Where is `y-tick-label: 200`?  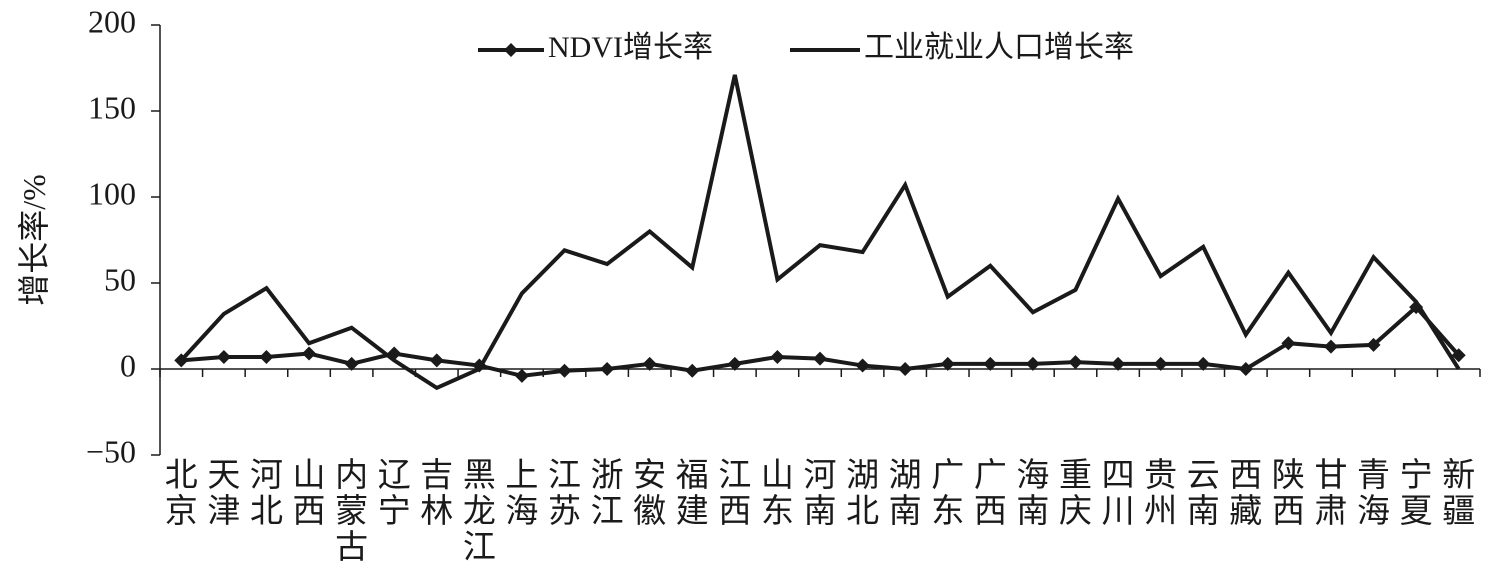
y-tick-label: 200 is located at coordinates (112, 21).